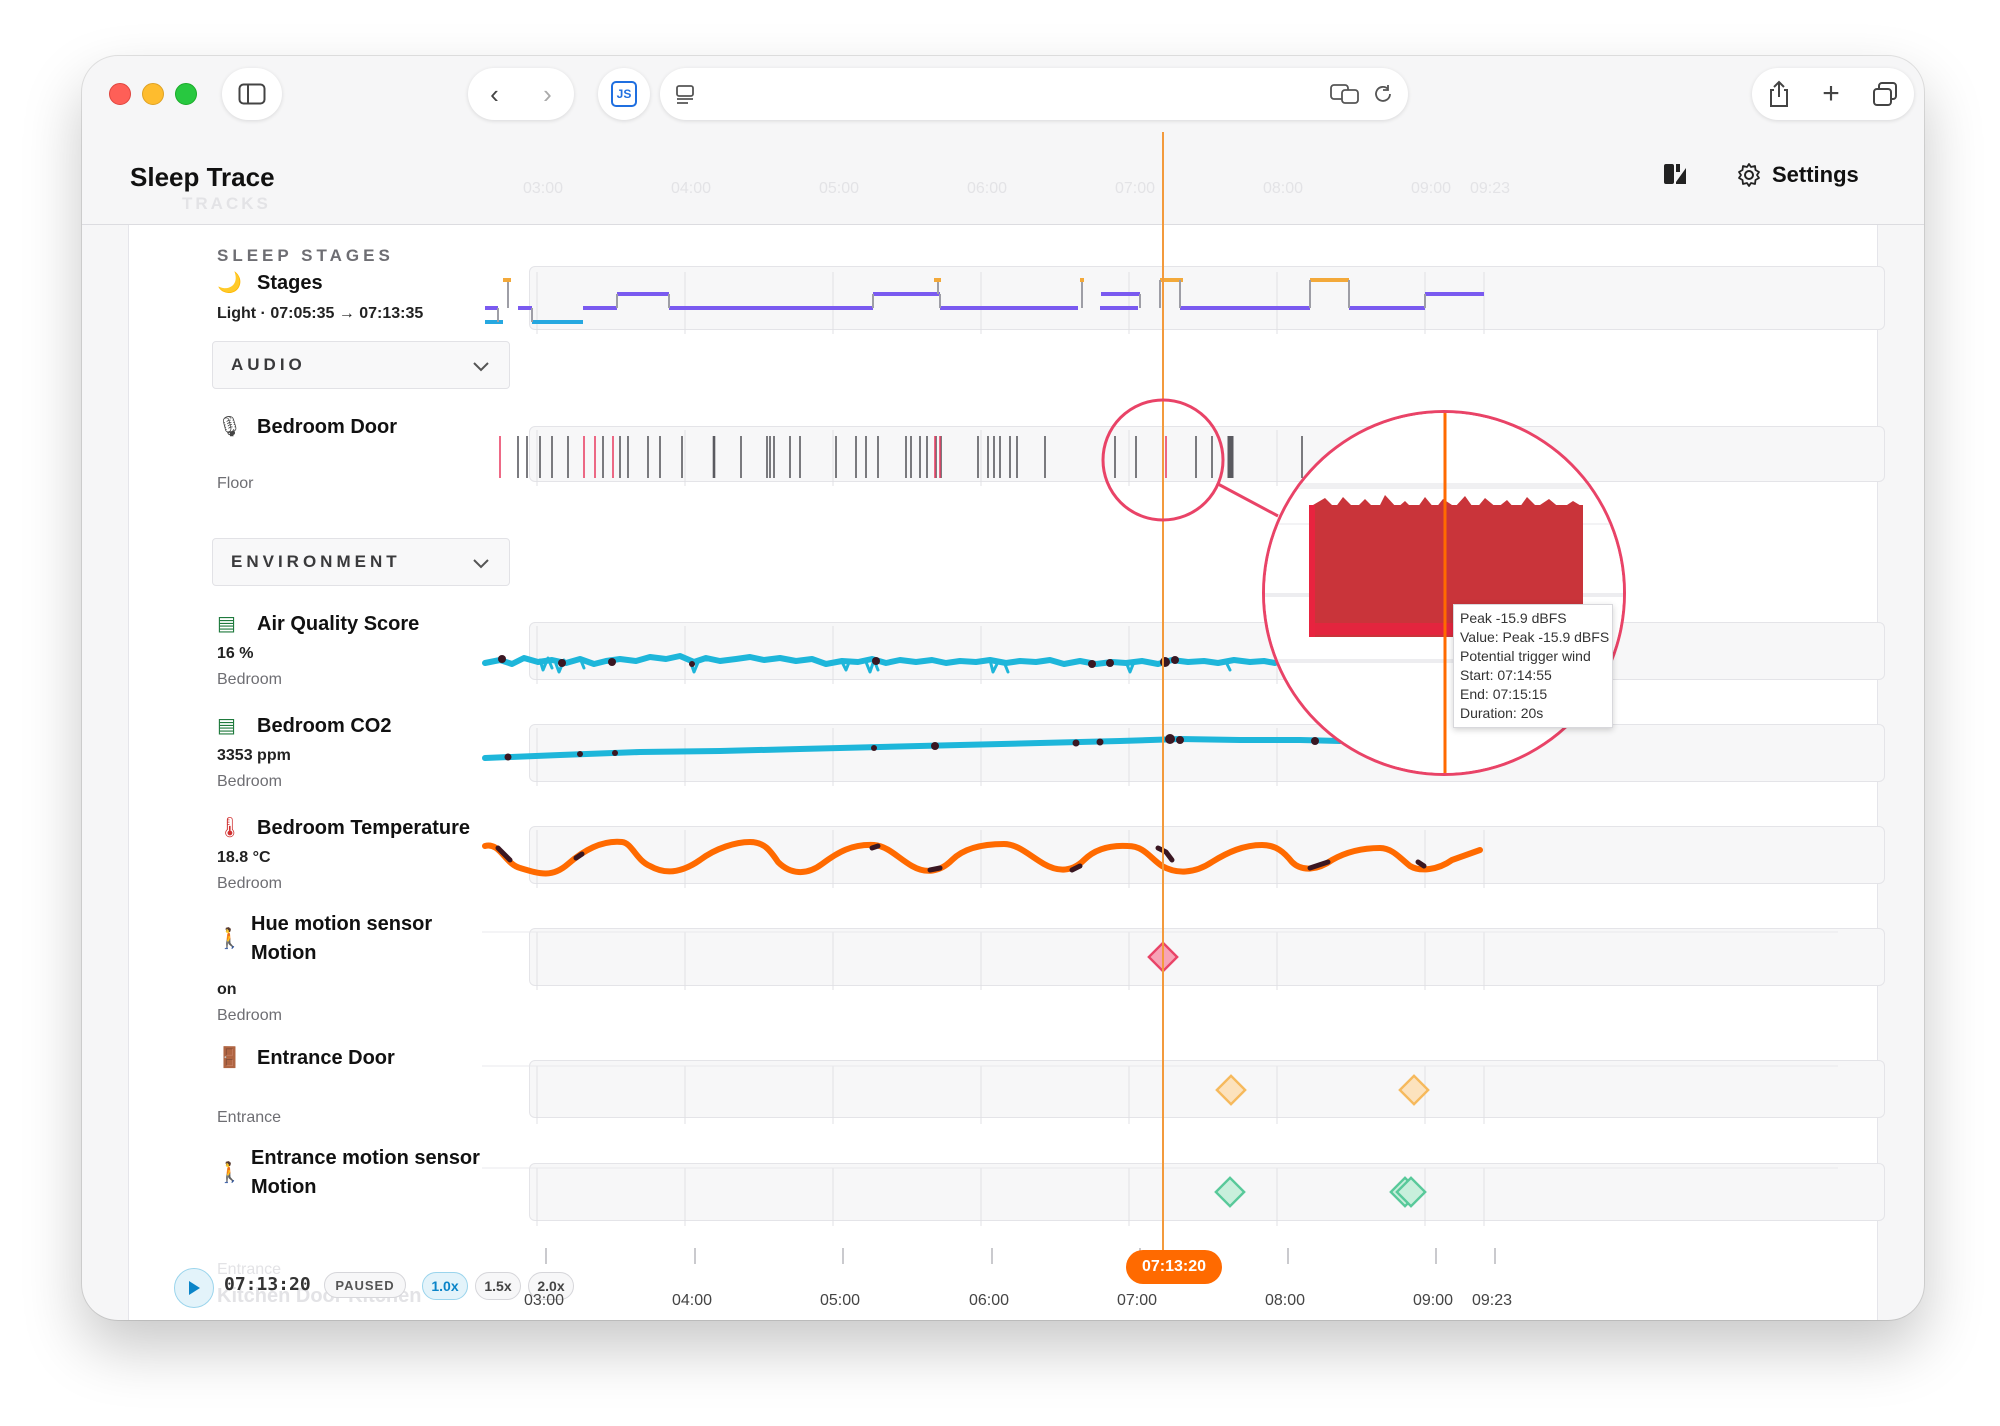 The image size is (2000, 1426). What do you see at coordinates (230, 427) in the screenshot?
I see `microphone-icon: 🎙` at bounding box center [230, 427].